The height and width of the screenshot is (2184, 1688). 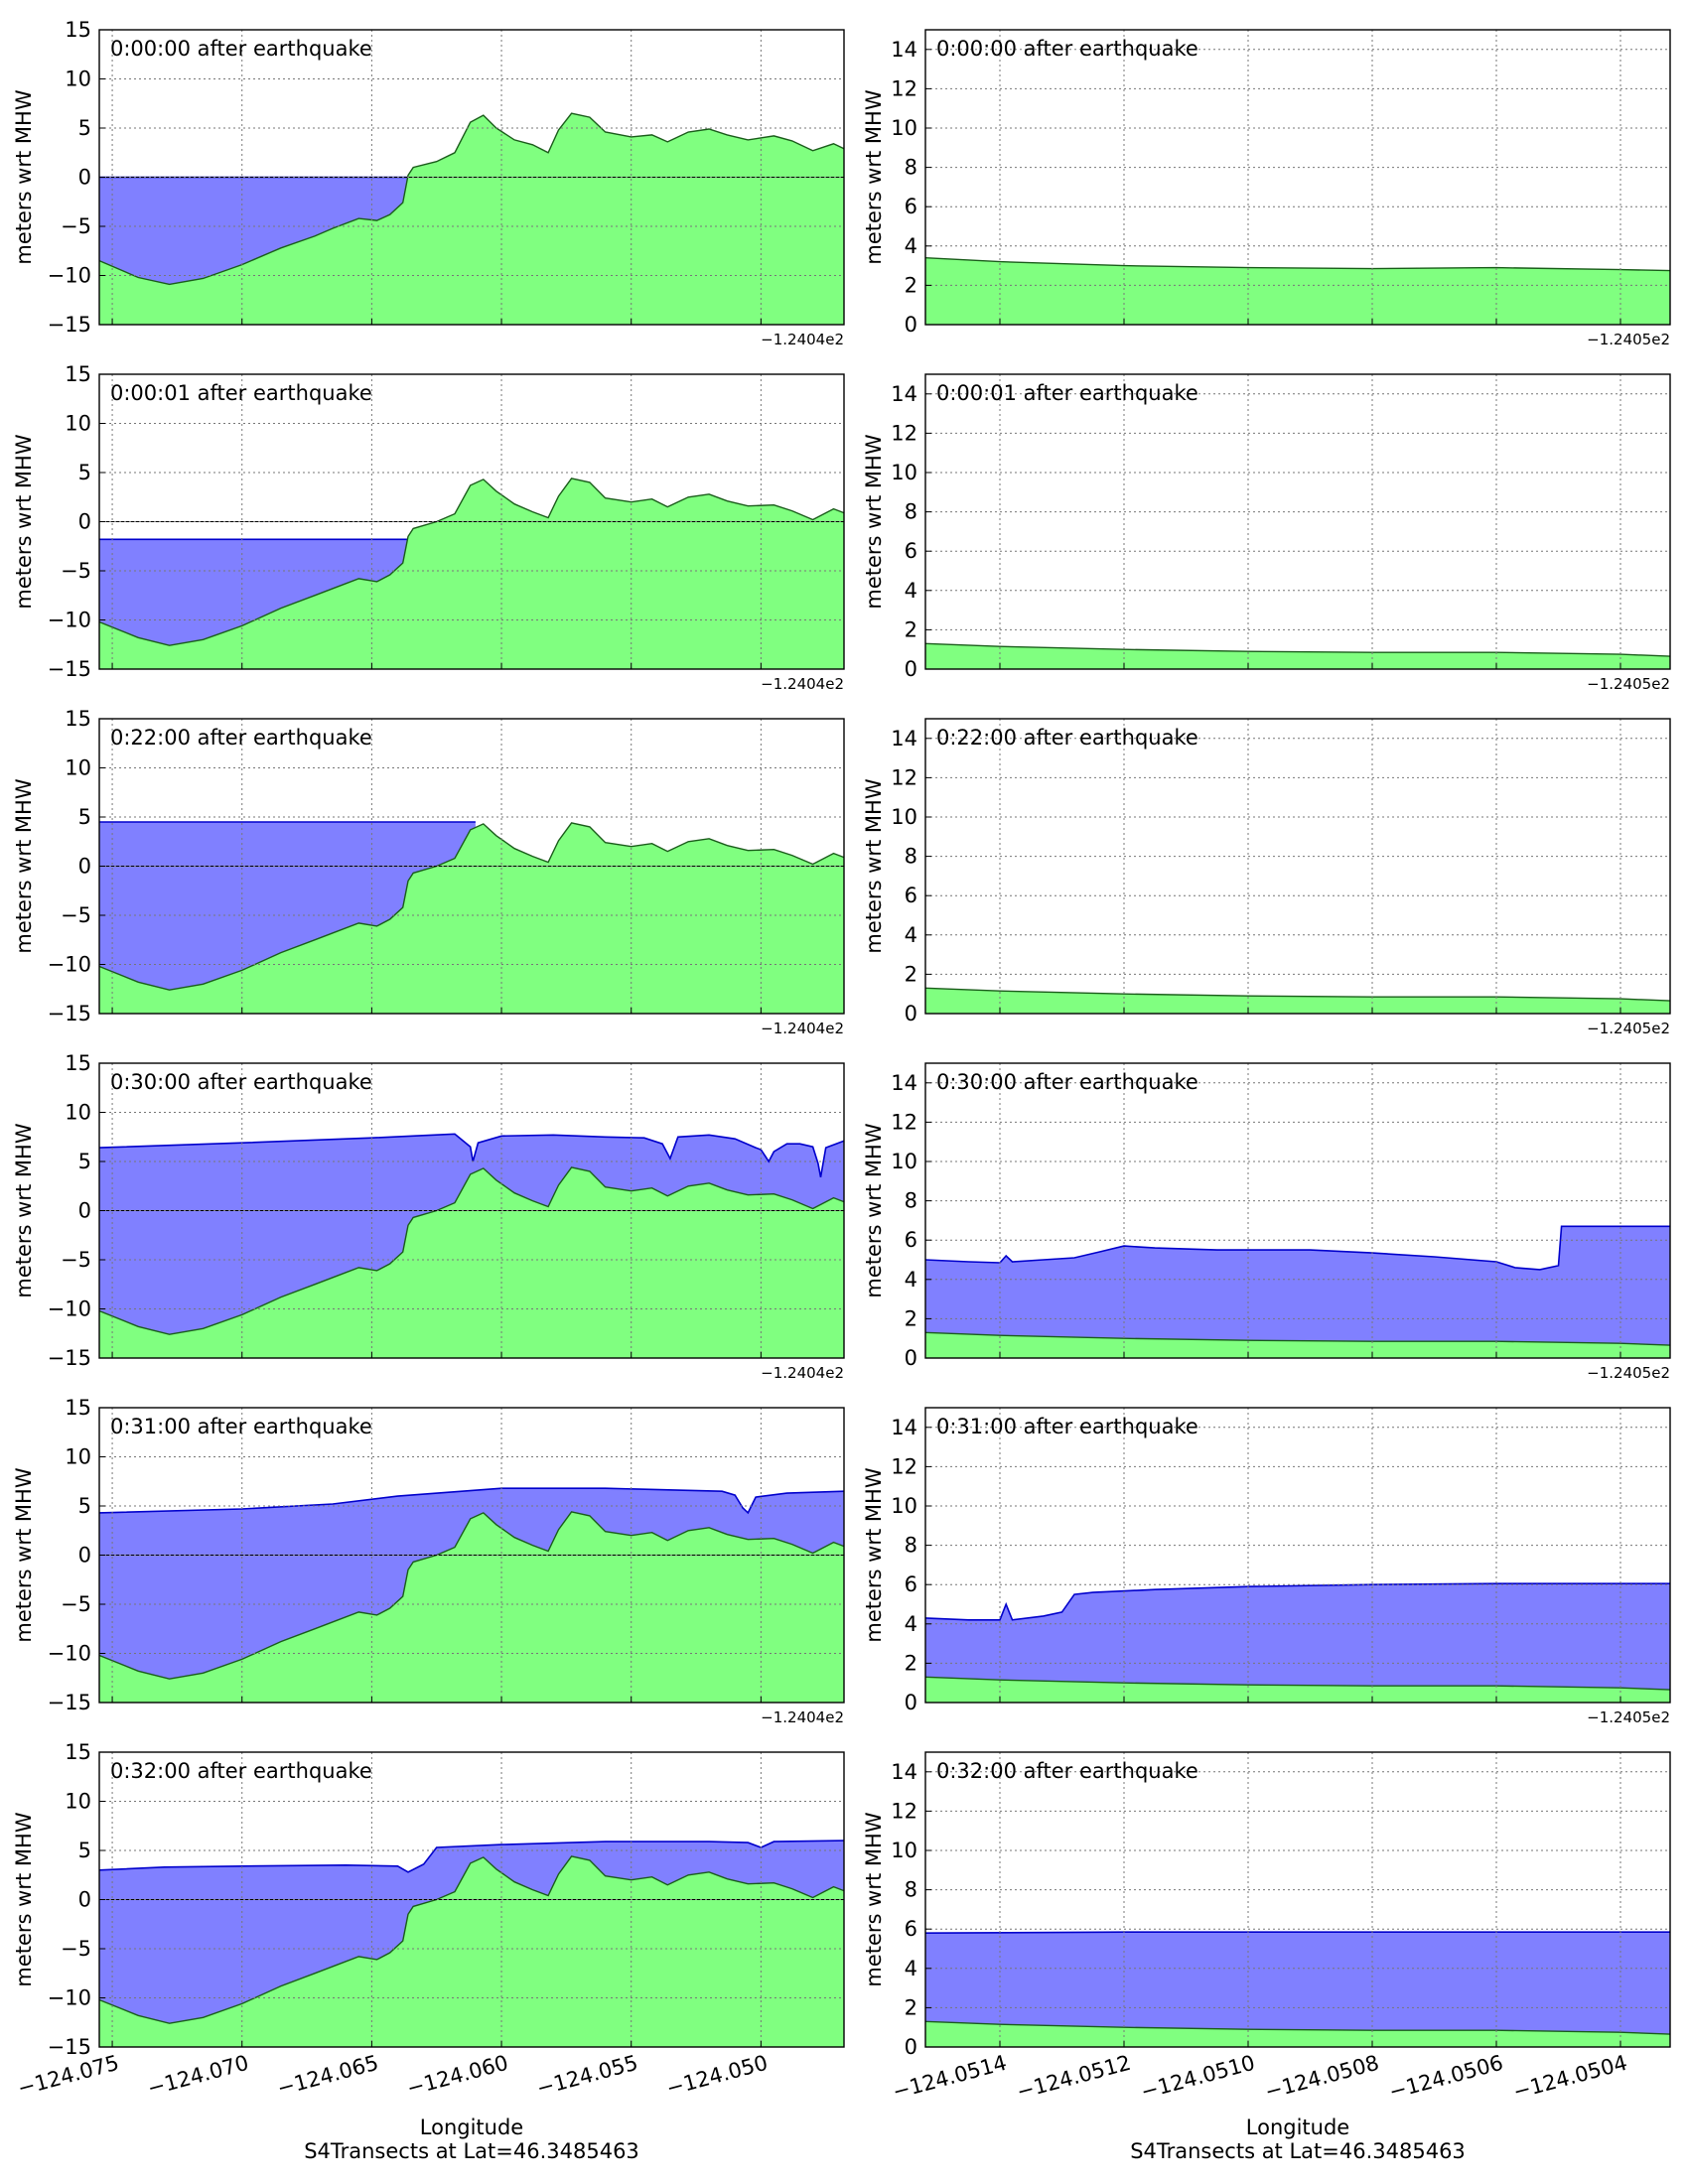 What do you see at coordinates (241, 393) in the screenshot?
I see `panel-time-label: 0:00:01 after earthquake` at bounding box center [241, 393].